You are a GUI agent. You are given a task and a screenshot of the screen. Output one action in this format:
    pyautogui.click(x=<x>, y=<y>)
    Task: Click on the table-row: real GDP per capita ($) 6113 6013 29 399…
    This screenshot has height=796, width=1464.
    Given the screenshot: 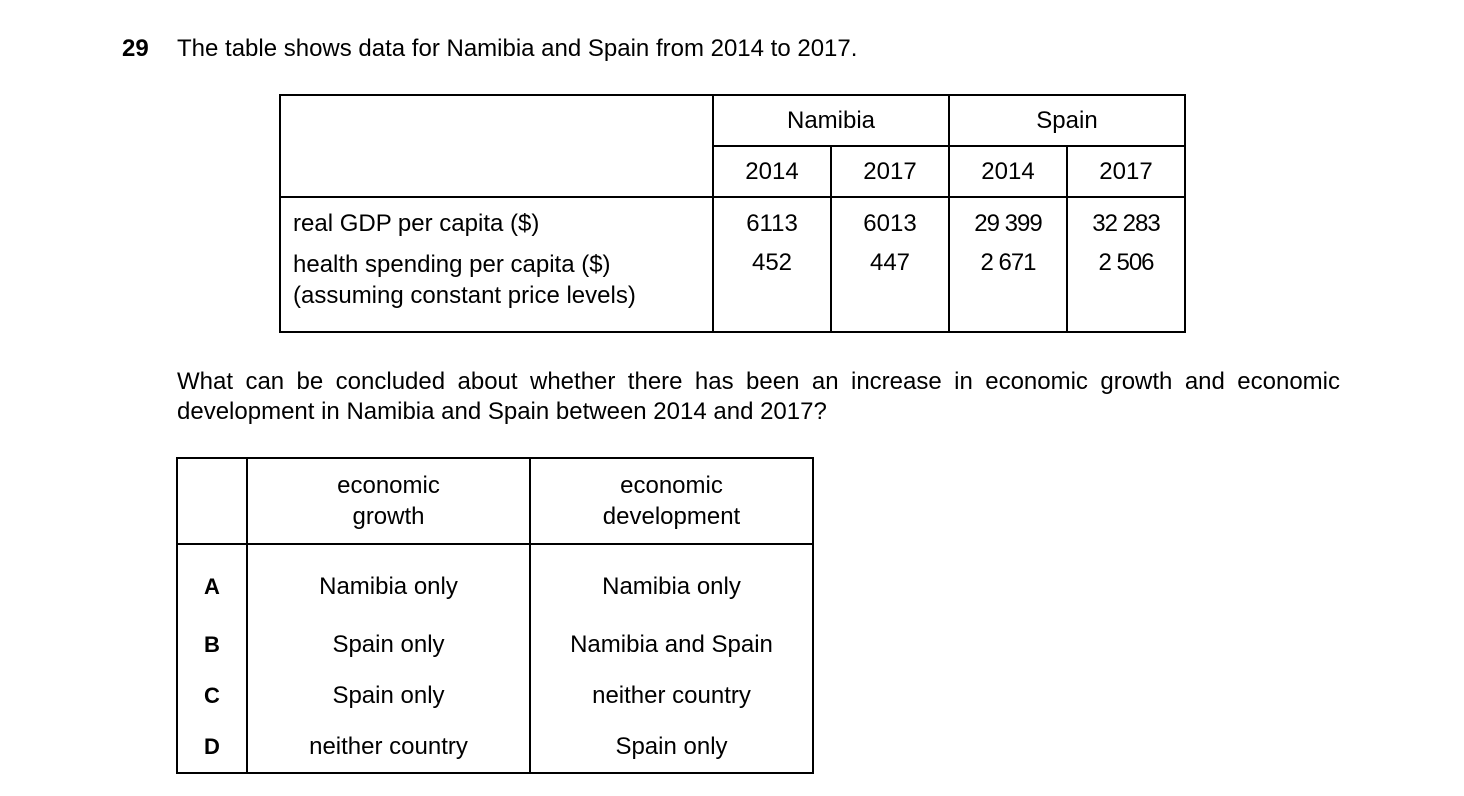 What is the action you would take?
    pyautogui.click(x=732, y=221)
    